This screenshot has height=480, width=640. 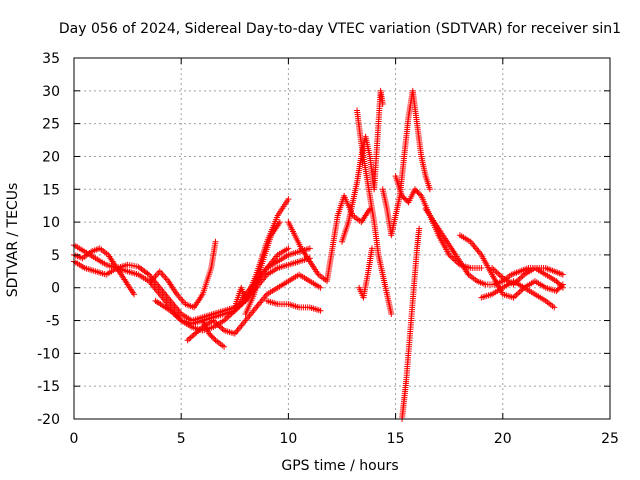 I want to click on series-sat-a, so click(x=192, y=289).